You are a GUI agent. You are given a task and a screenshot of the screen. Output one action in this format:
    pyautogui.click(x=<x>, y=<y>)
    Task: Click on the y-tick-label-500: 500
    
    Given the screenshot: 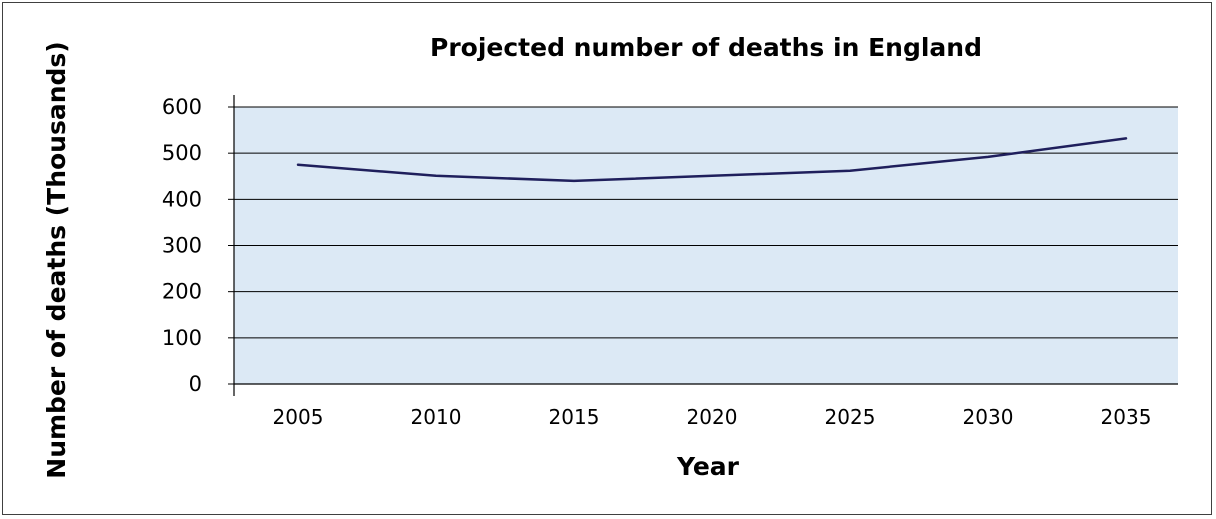 What is the action you would take?
    pyautogui.click(x=182, y=153)
    